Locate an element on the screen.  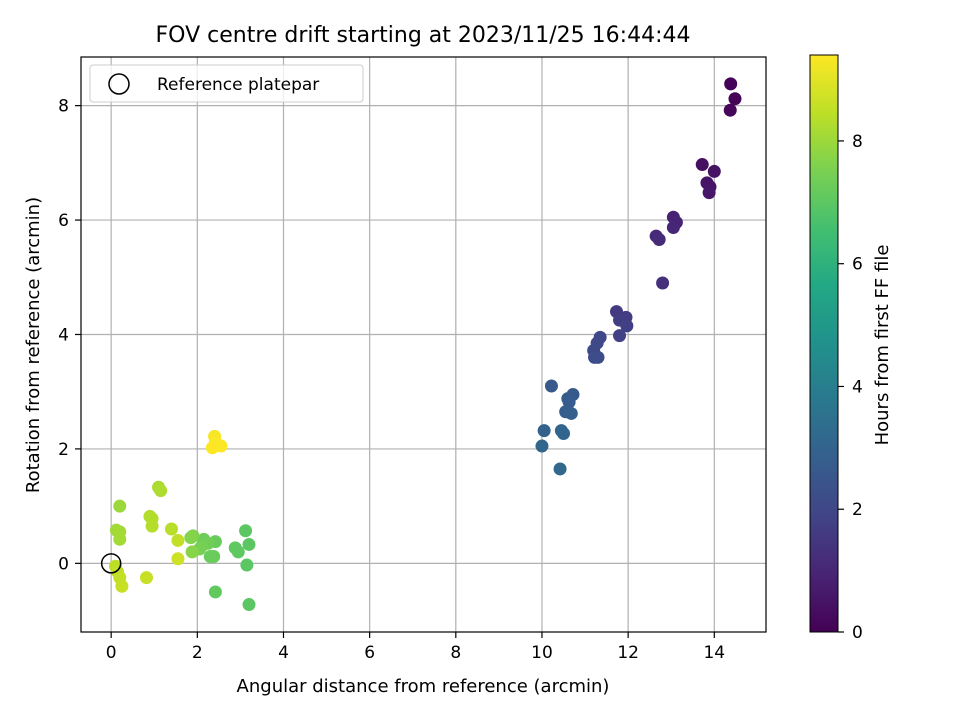
colorbar-tick-label: 4 is located at coordinates (857, 387).